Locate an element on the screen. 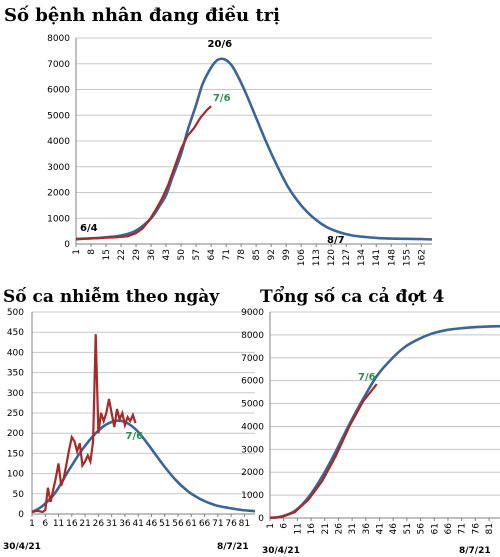 This screenshot has width=500, height=557. x-tick-label: 61 is located at coordinates (191, 524).